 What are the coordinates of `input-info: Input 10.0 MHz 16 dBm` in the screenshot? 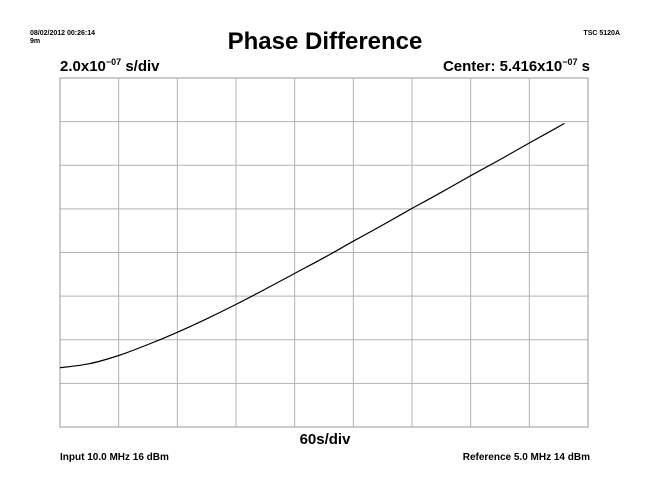 It's located at (114, 457).